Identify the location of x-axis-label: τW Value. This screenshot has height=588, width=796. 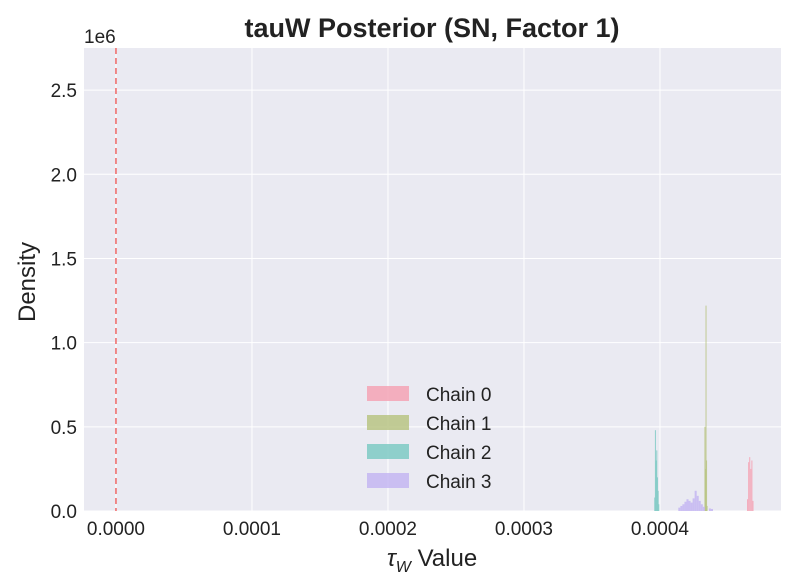
(432, 560).